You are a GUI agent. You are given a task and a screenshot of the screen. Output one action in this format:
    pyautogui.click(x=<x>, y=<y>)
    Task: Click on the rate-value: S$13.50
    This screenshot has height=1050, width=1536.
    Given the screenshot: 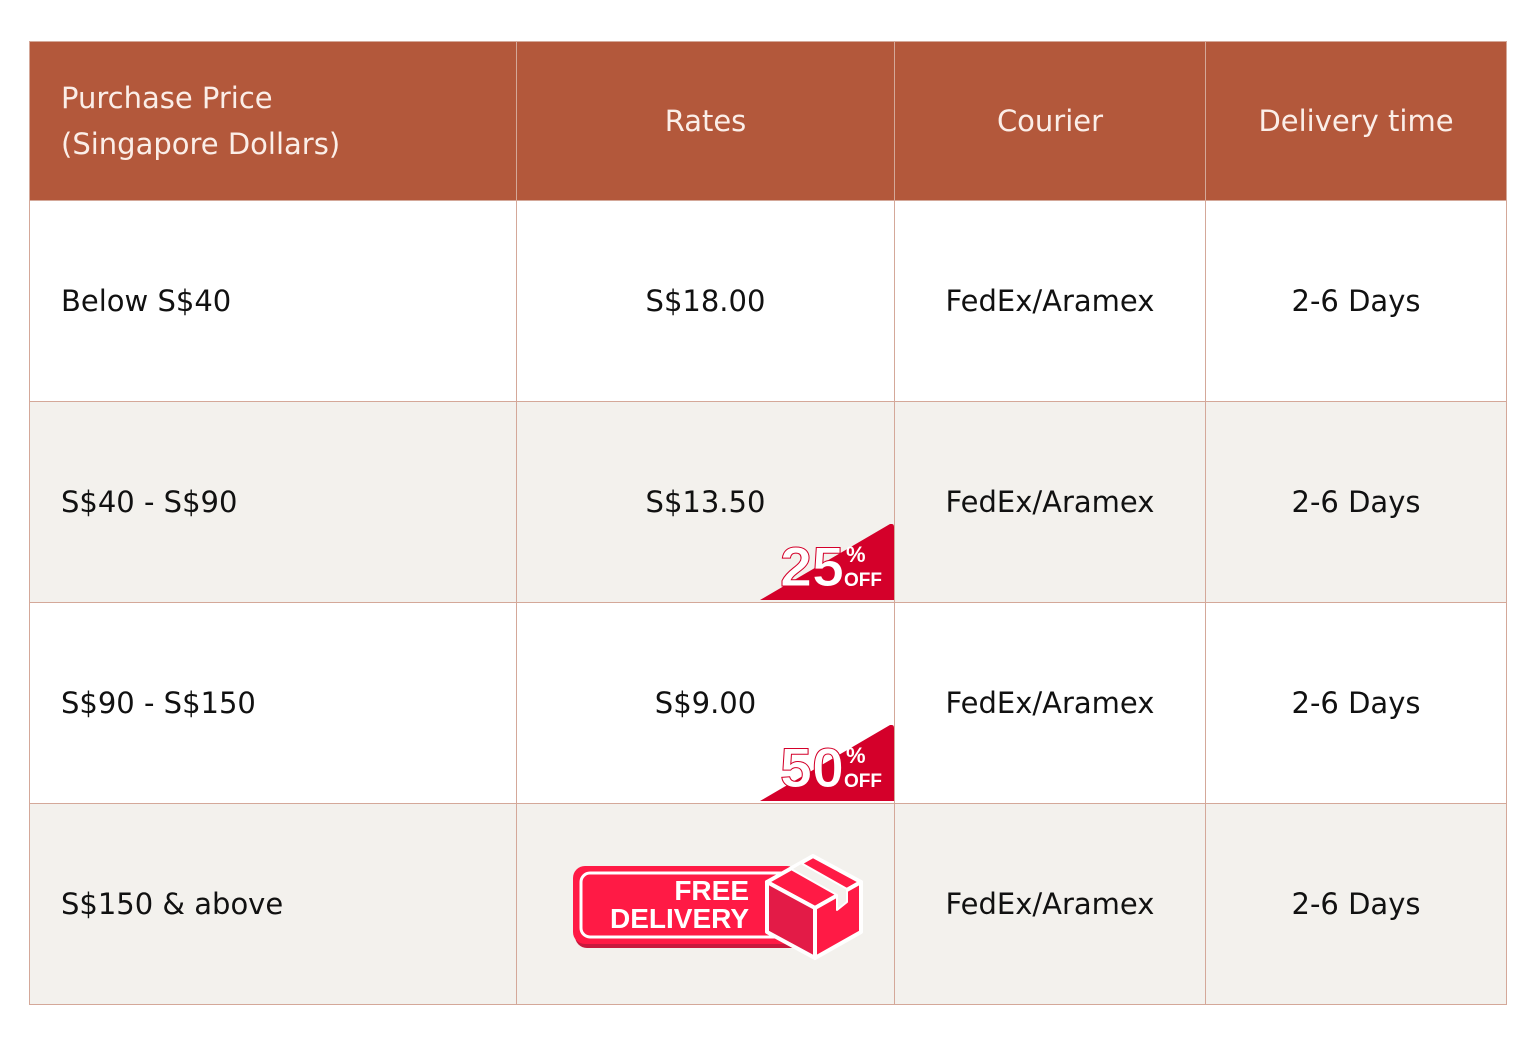 What is the action you would take?
    pyautogui.click(x=705, y=502)
    